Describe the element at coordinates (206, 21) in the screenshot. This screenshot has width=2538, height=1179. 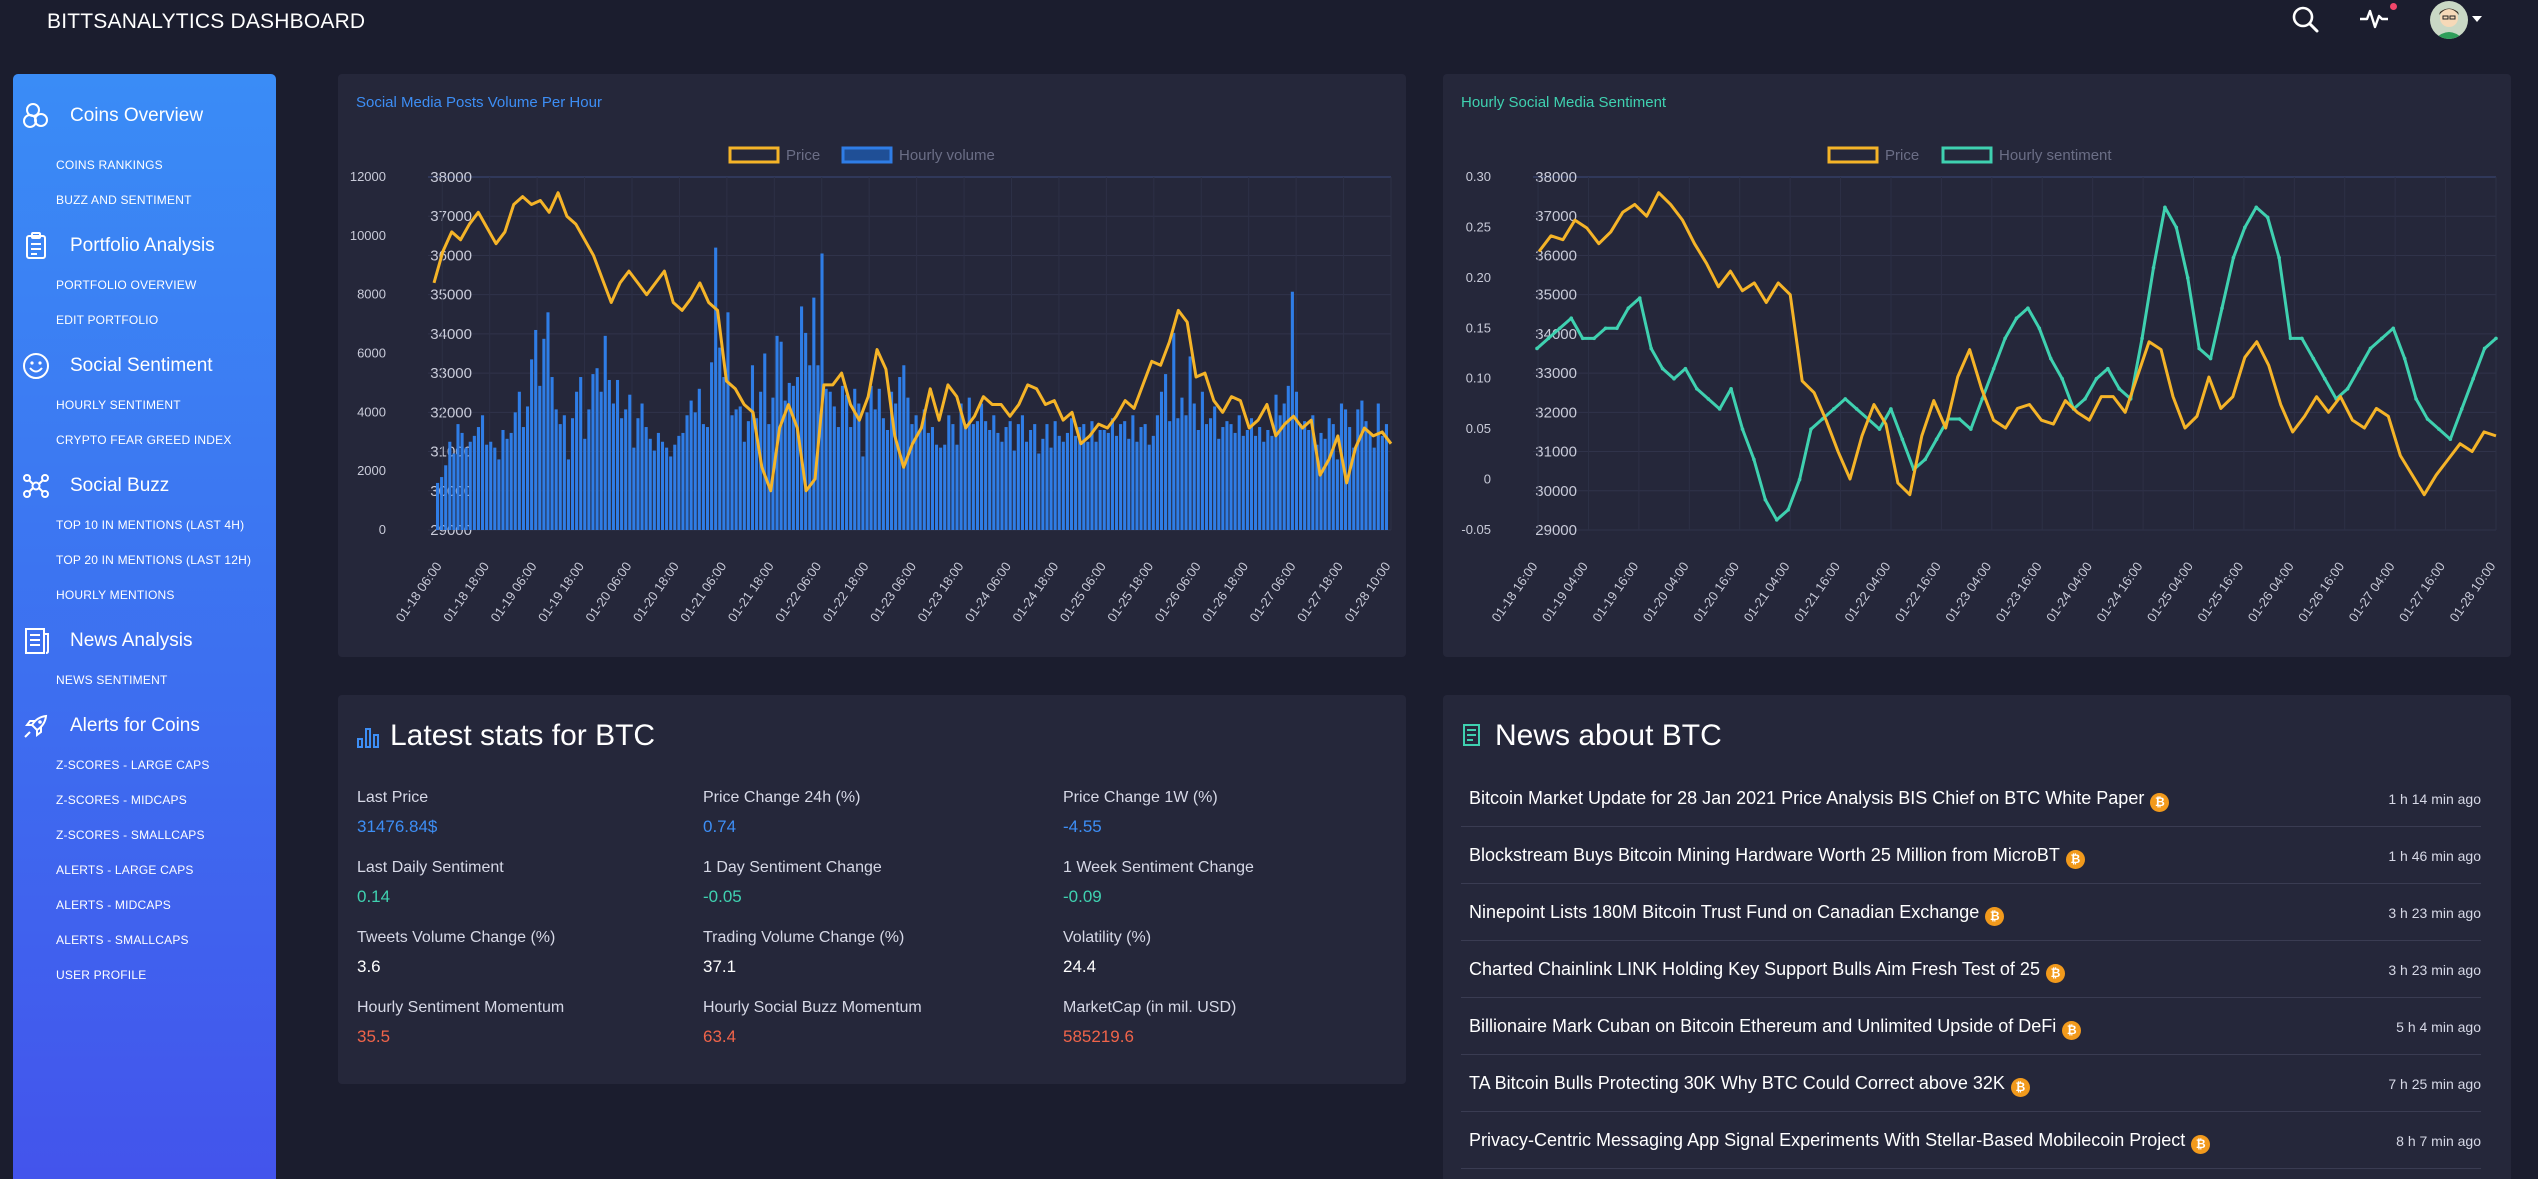
I see `app-title: BITTSANALYTICS DASHBOARD` at that location.